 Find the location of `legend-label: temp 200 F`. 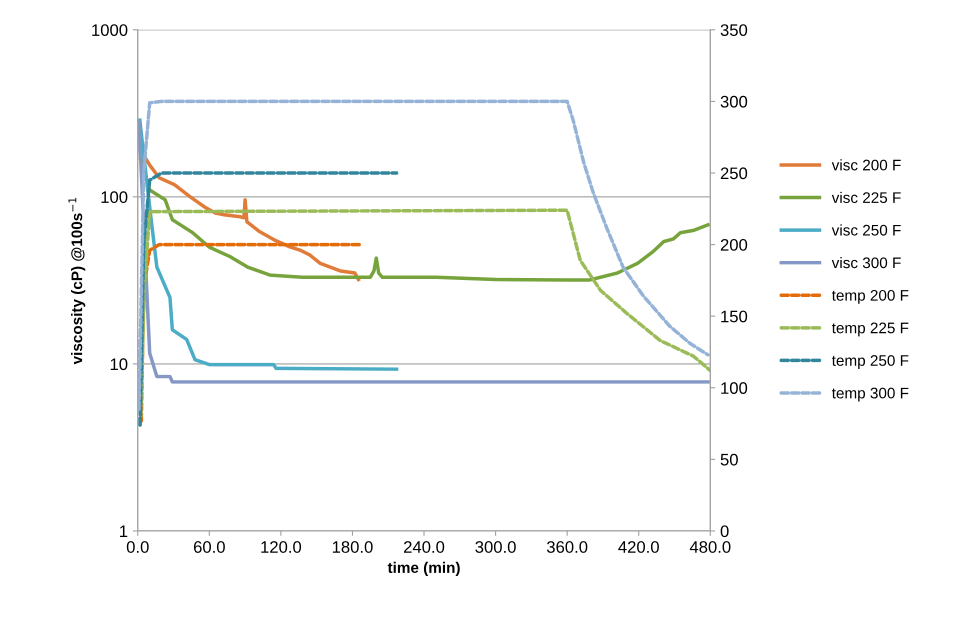

legend-label: temp 200 F is located at coordinates (870, 297).